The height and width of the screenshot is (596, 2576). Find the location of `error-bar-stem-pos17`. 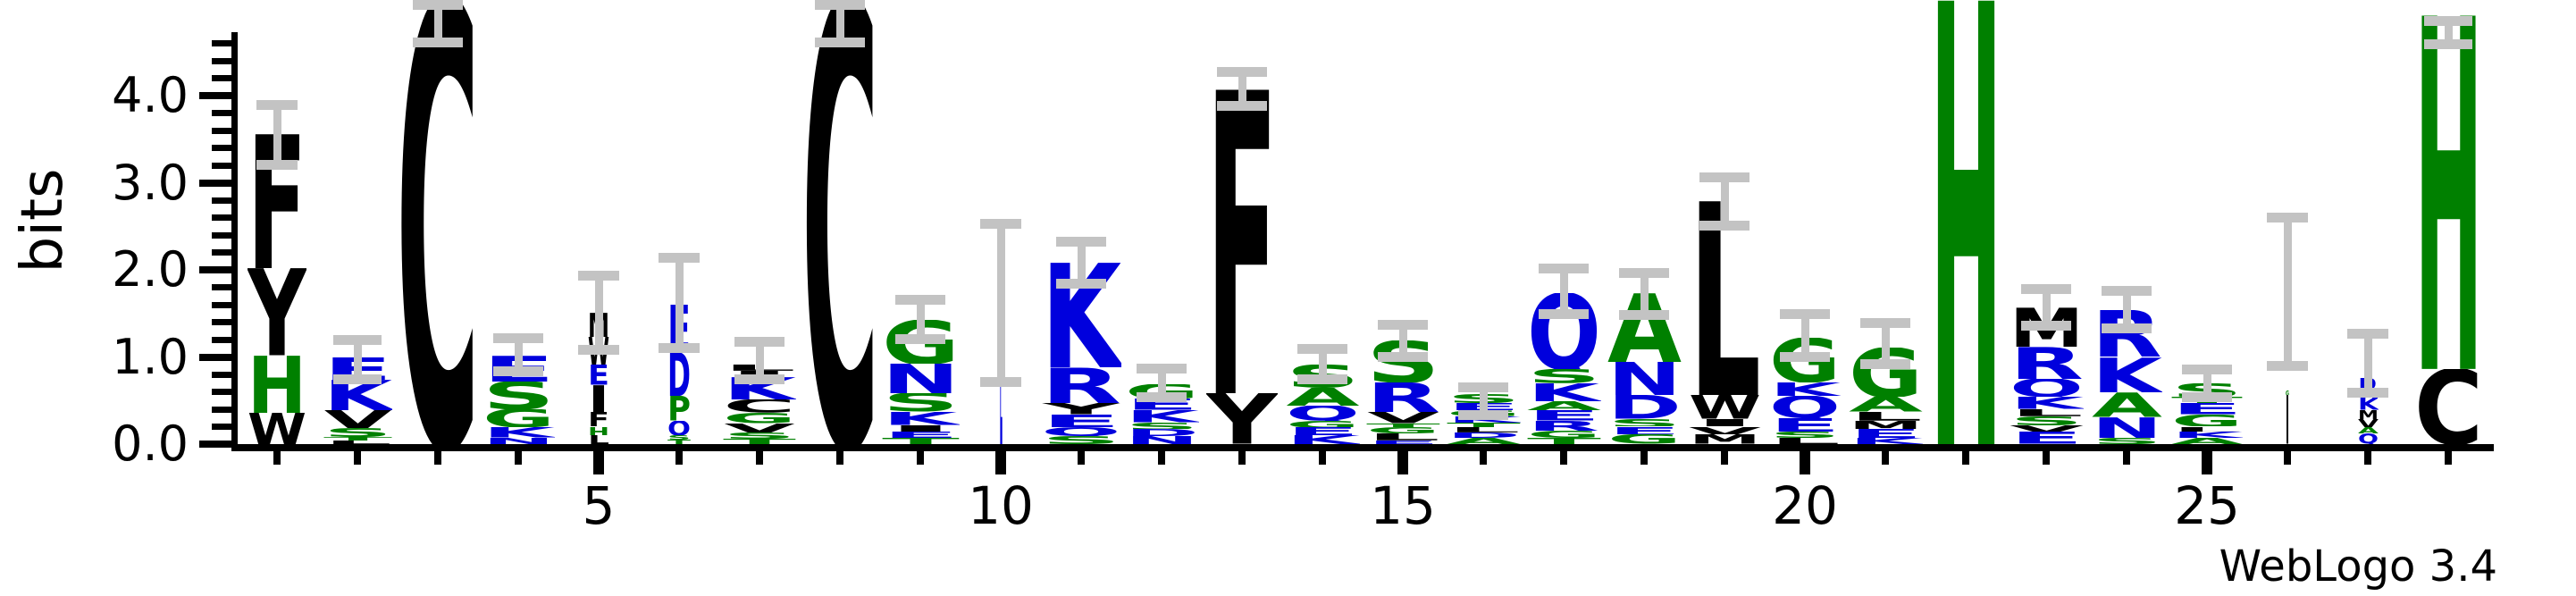

error-bar-stem-pos17 is located at coordinates (1564, 291).